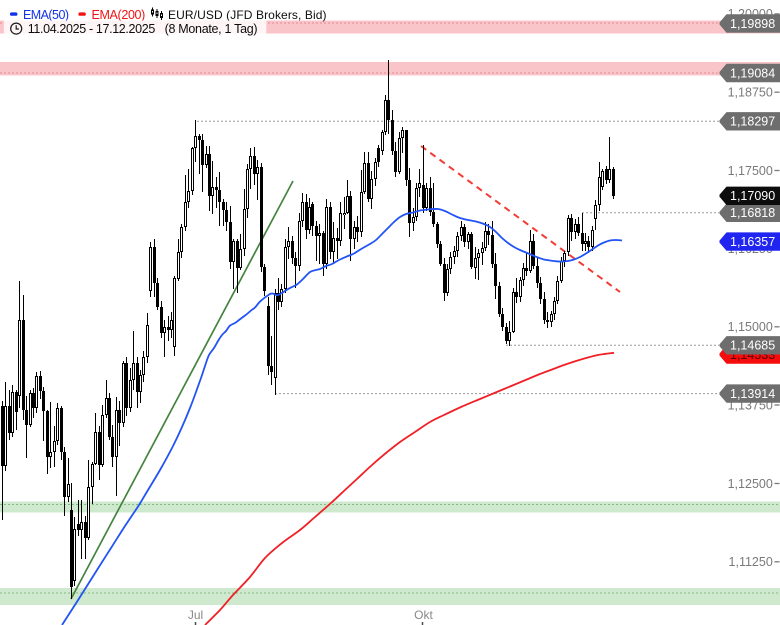 The width and height of the screenshot is (780, 625). I want to click on svg-text: 1,12500, so click(750, 484).